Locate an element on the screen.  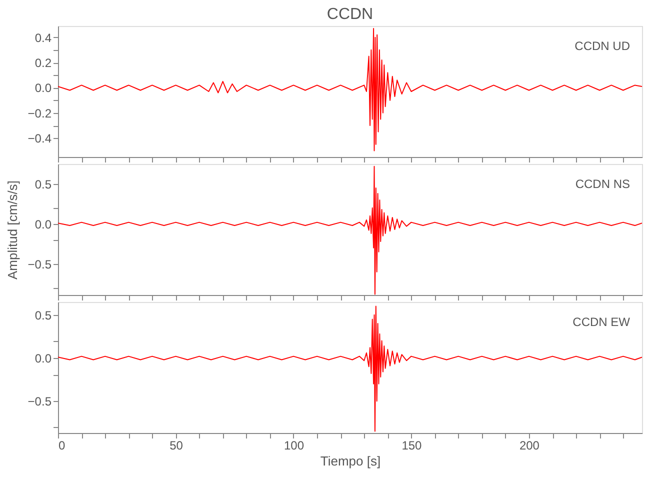
x-tick-label: 0 is located at coordinates (62, 445).